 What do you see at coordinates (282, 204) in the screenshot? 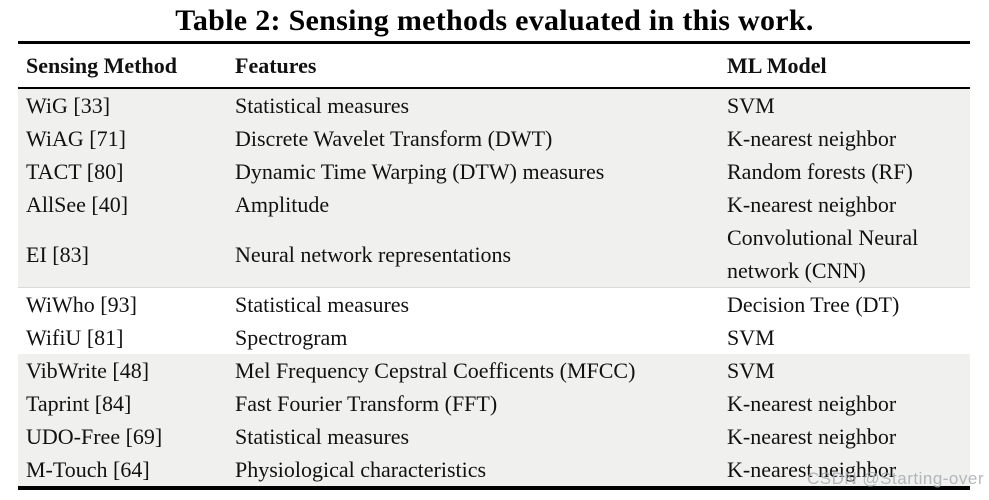
I see `cell-features: Amplitude` at bounding box center [282, 204].